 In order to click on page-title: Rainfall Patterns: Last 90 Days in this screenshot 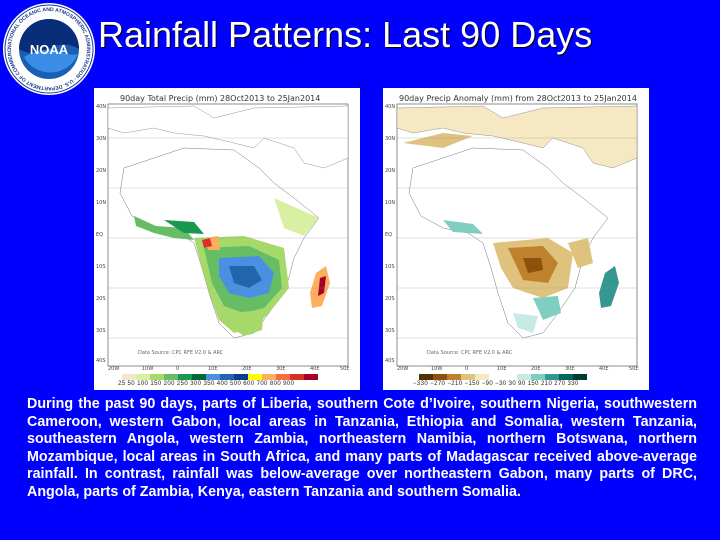, I will do `click(345, 34)`.